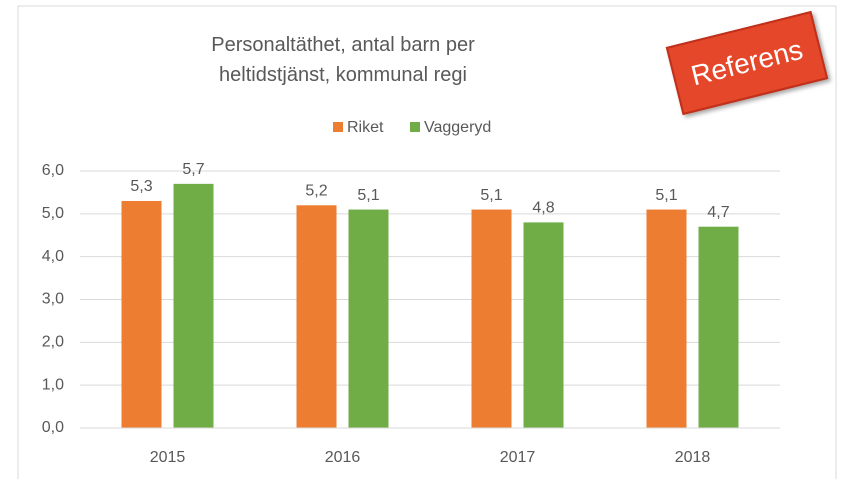  I want to click on x-tick-label: 2016, so click(343, 457).